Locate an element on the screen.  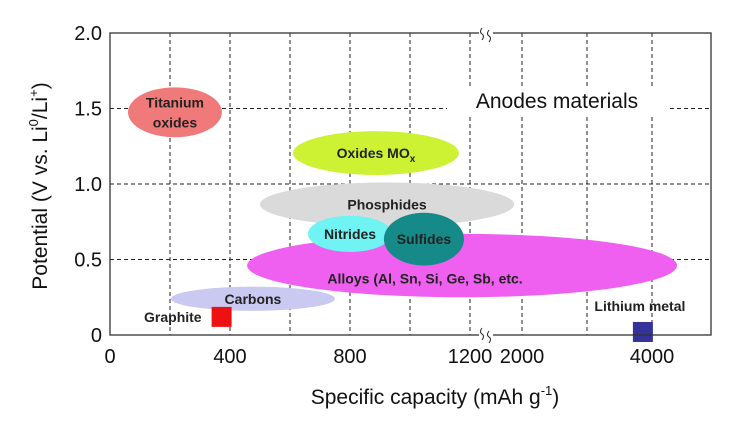
y-axis-label: Potential (V vs. Li0/Li+) is located at coordinates (39, 185).